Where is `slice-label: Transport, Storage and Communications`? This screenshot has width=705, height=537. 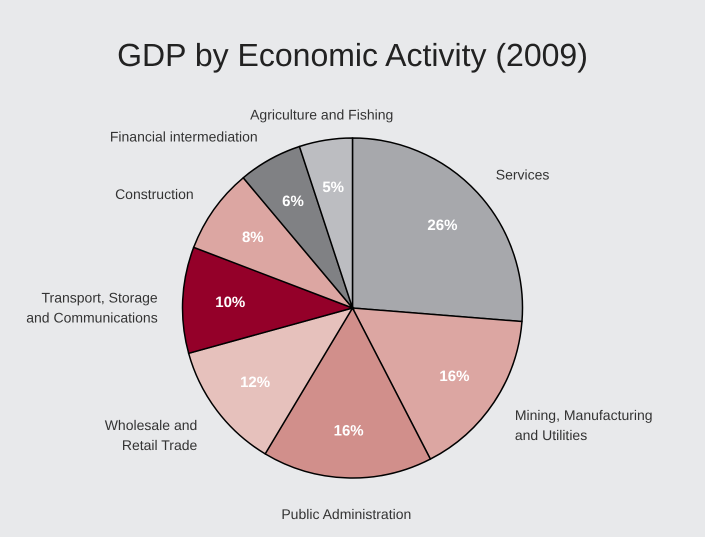
slice-label: Transport, Storage and Communications is located at coordinates (92, 308).